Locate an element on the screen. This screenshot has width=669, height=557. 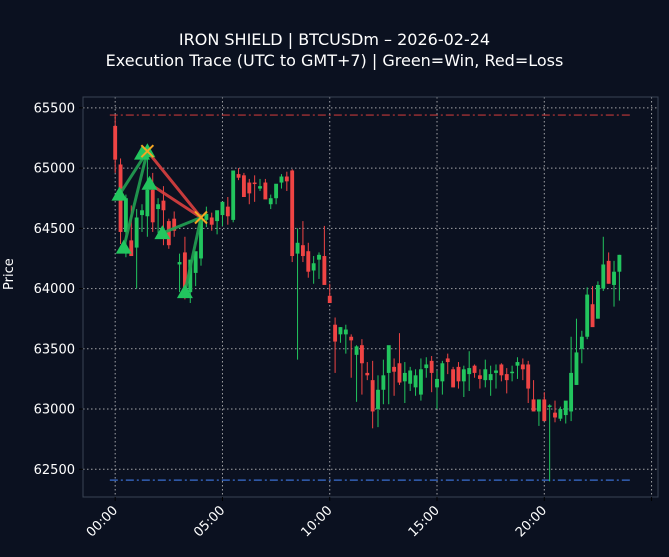
trade-line-win is located at coordinates (193, 254).